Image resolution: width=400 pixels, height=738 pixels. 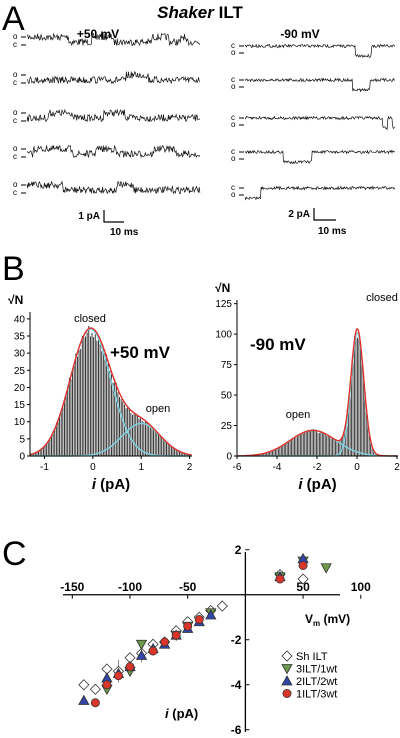 What do you see at coordinates (181, 713) in the screenshot?
I see `y-axis-label: i (pA)` at bounding box center [181, 713].